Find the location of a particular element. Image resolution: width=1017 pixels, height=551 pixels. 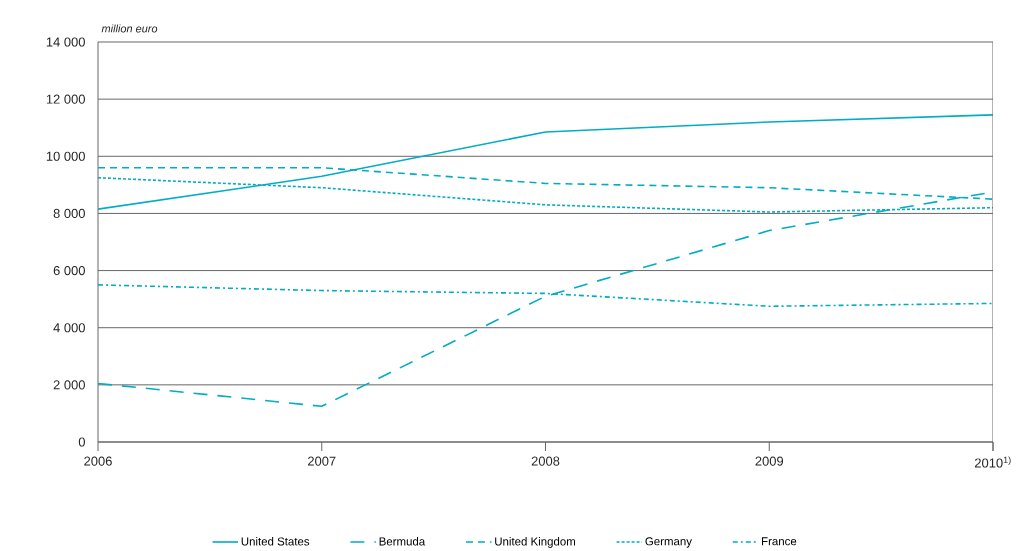

y-tick-label: 0 is located at coordinates (81, 442).